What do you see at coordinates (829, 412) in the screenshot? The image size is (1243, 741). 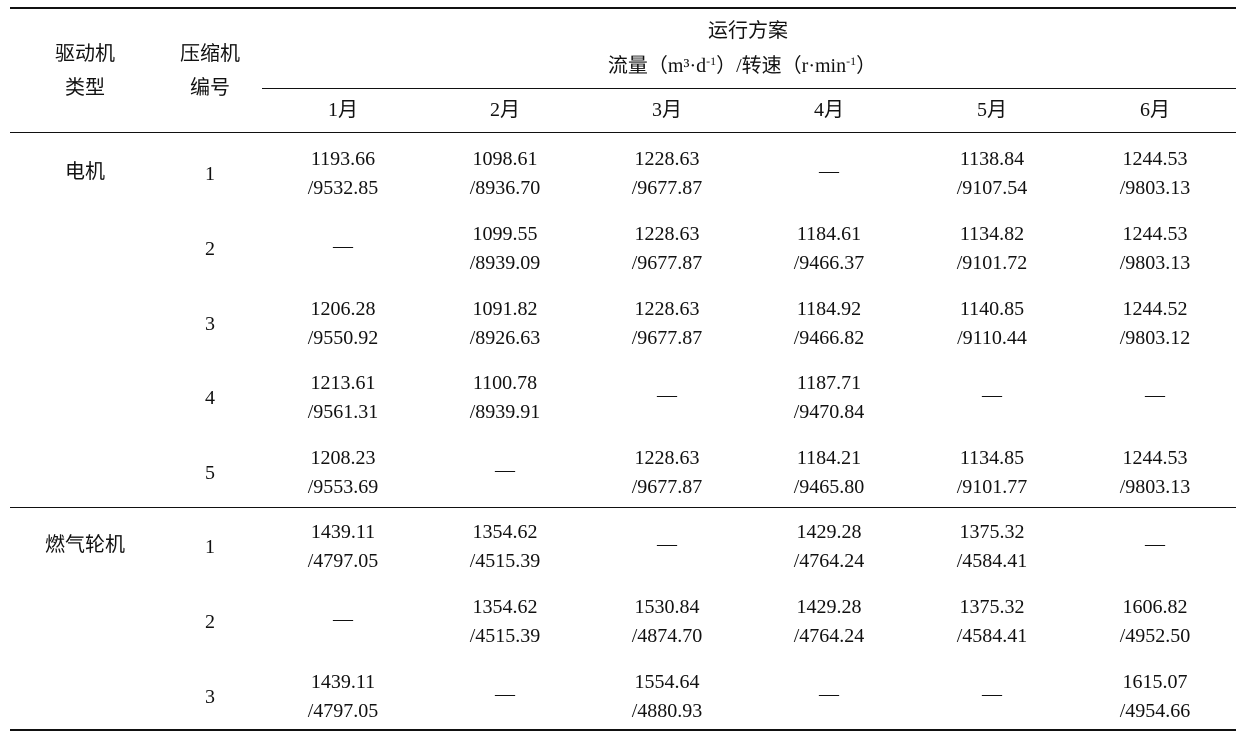 I see `speed-value: /9470.84` at bounding box center [829, 412].